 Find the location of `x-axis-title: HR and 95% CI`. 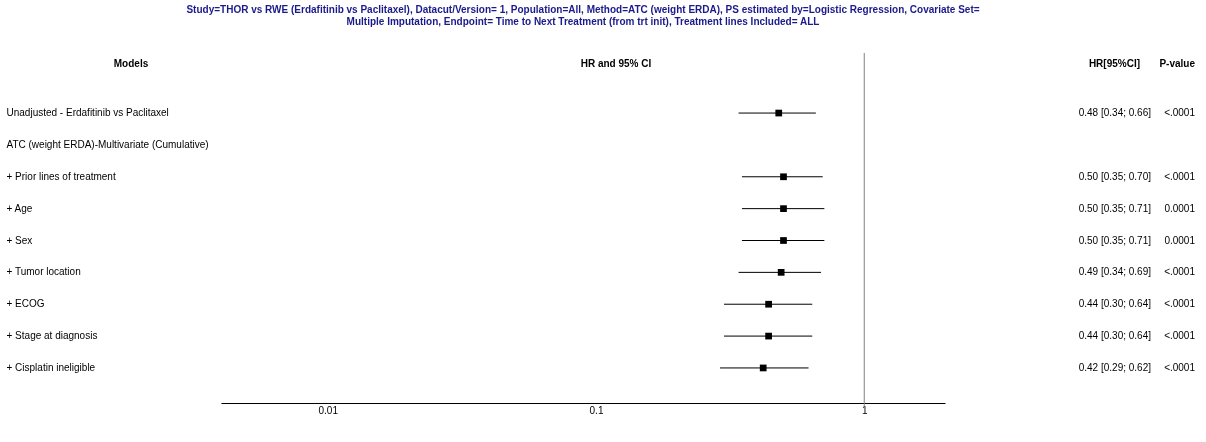

x-axis-title: HR and 95% CI is located at coordinates (616, 63).